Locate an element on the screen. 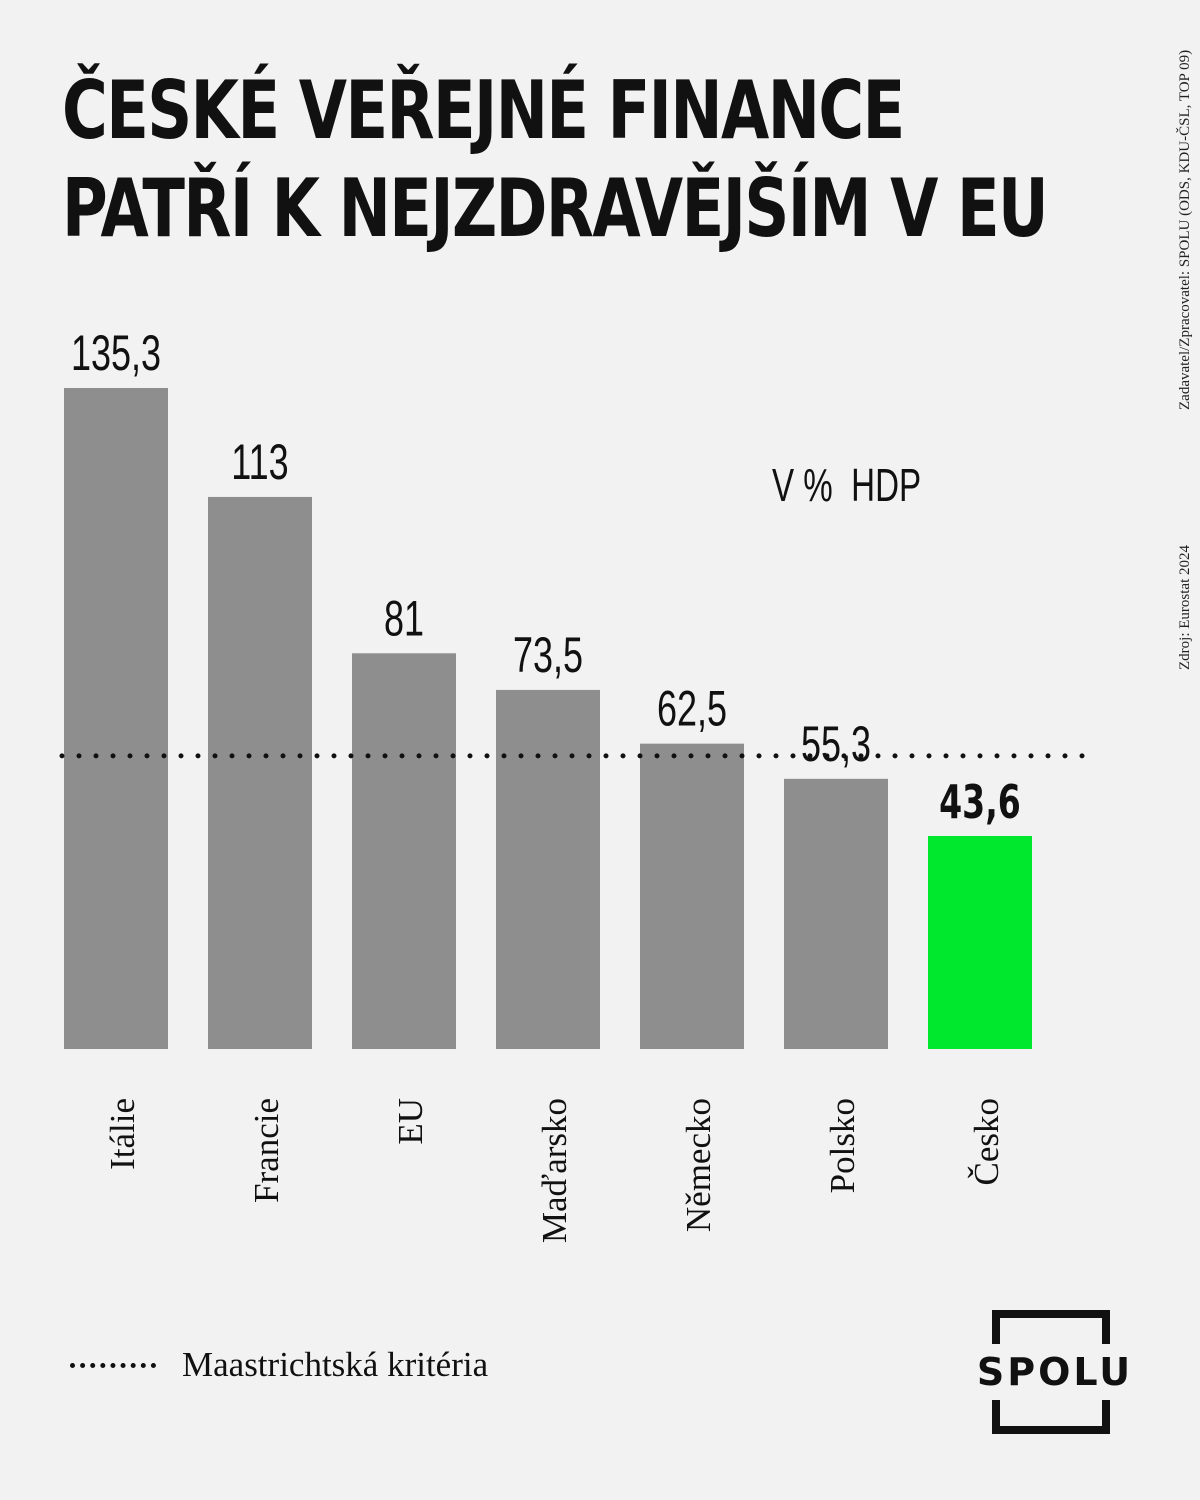  legend: Maastrichtská kritéria is located at coordinates (279, 1365).